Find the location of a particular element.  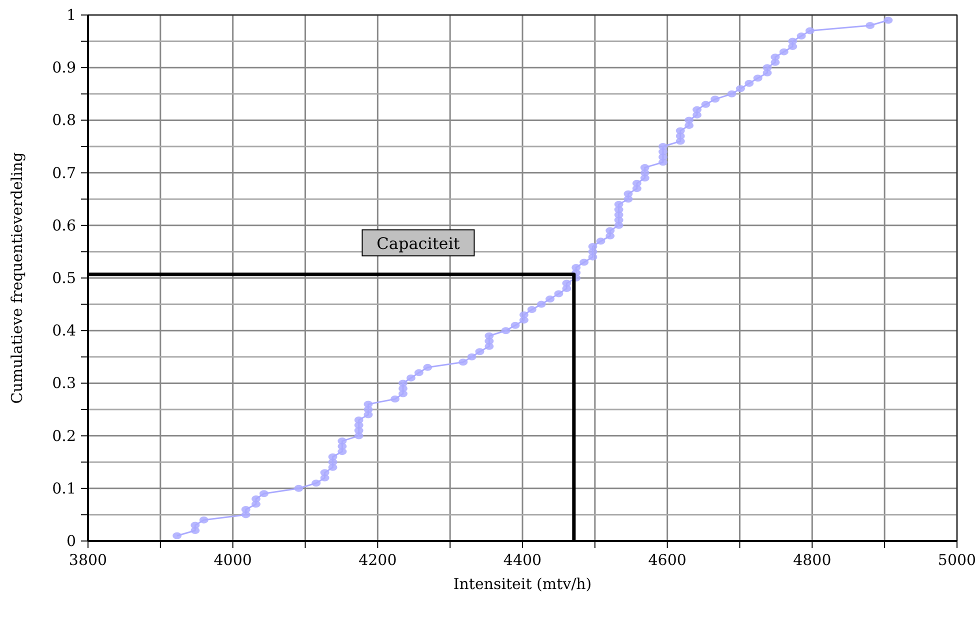

y-tick-label: 0.3 is located at coordinates (64, 383).